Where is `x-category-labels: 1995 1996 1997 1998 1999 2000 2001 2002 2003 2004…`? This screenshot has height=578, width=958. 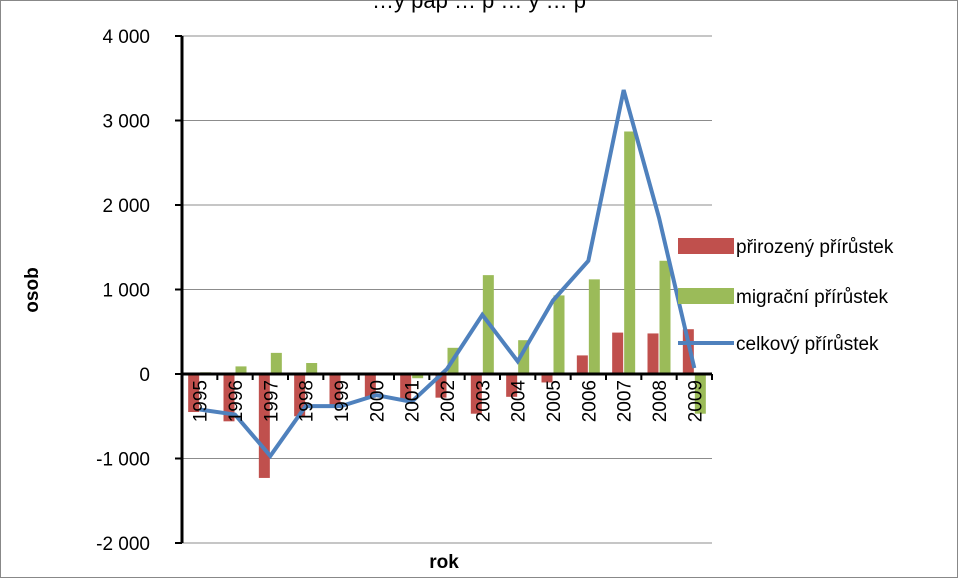
x-category-labels: 1995 1996 1997 1998 1999 2000 2001 2002 2003 2004… is located at coordinates (449, 401).